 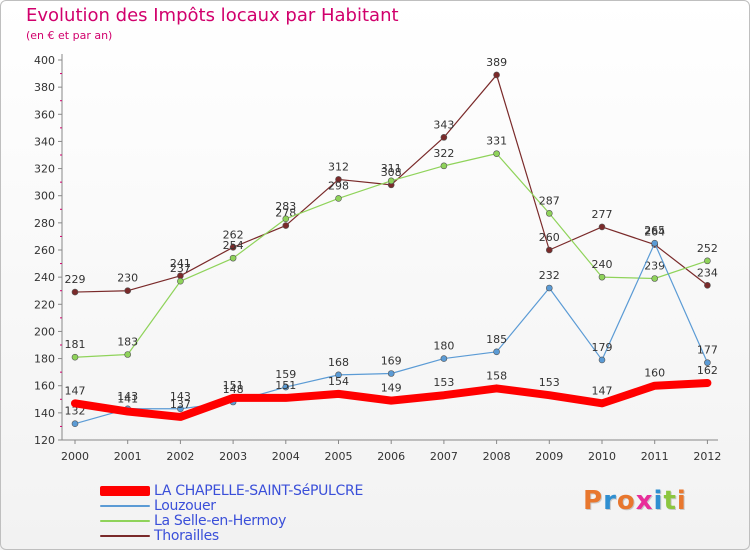 I want to click on data-label: 331, so click(x=496, y=141).